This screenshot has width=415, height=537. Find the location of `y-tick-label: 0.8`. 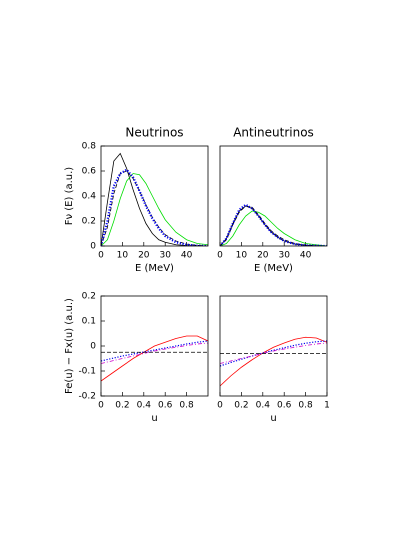

y-tick-label: 0.8 is located at coordinates (89, 147).